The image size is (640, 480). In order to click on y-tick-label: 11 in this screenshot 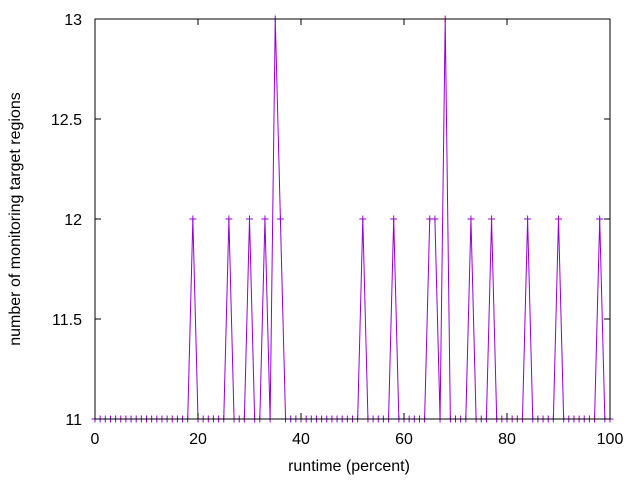, I will do `click(73, 420)`.